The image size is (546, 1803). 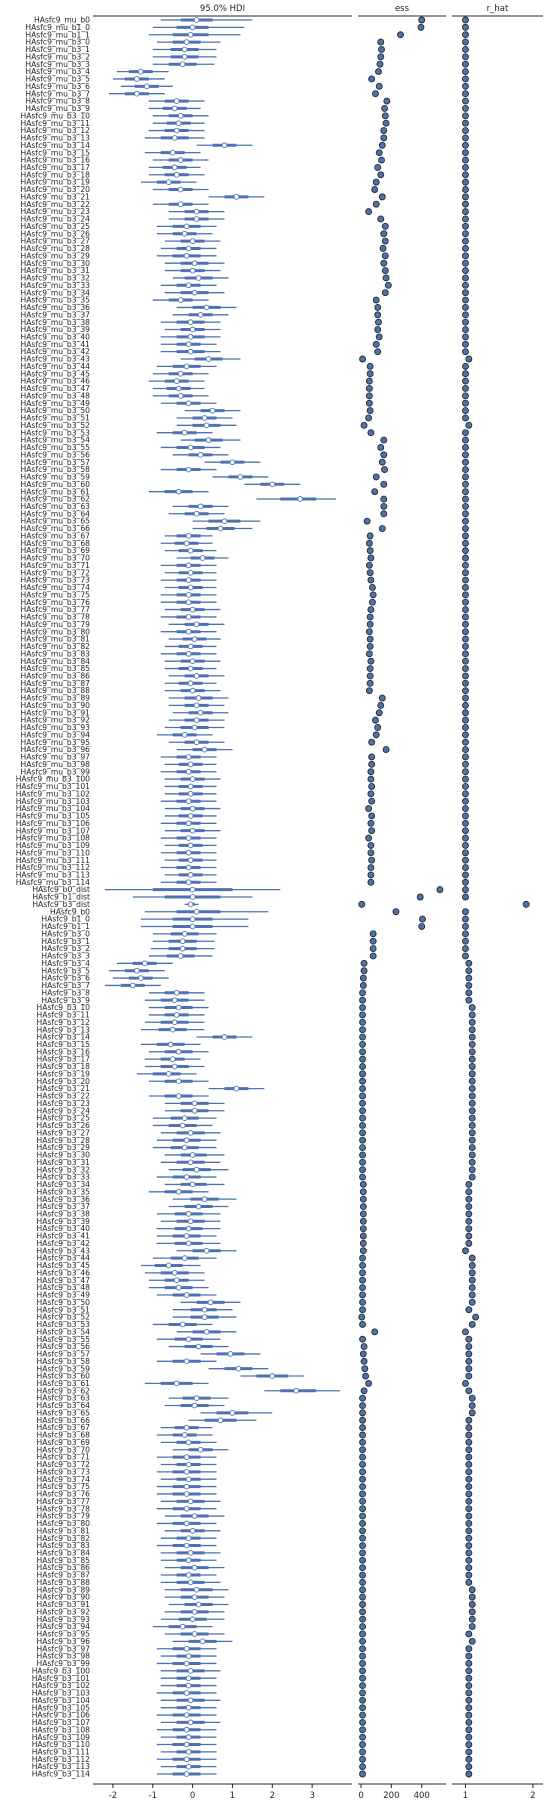 What do you see at coordinates (64, 1191) in the screenshot?
I see `row-label: HAsfc9_b3_35` at bounding box center [64, 1191].